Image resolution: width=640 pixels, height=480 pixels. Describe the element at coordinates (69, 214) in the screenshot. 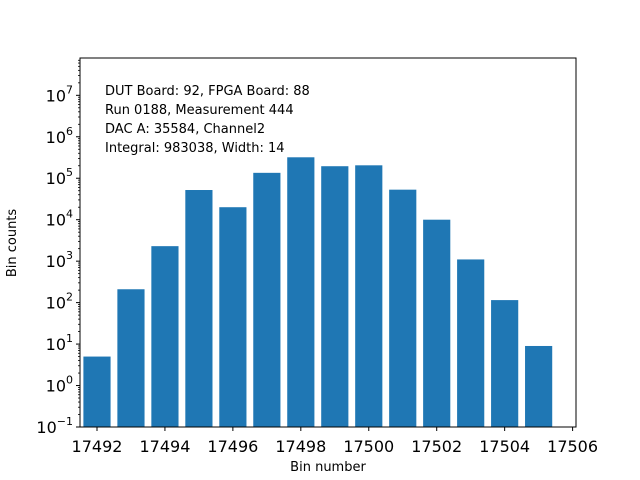

I see `y-tick-exponent: 4` at that location.